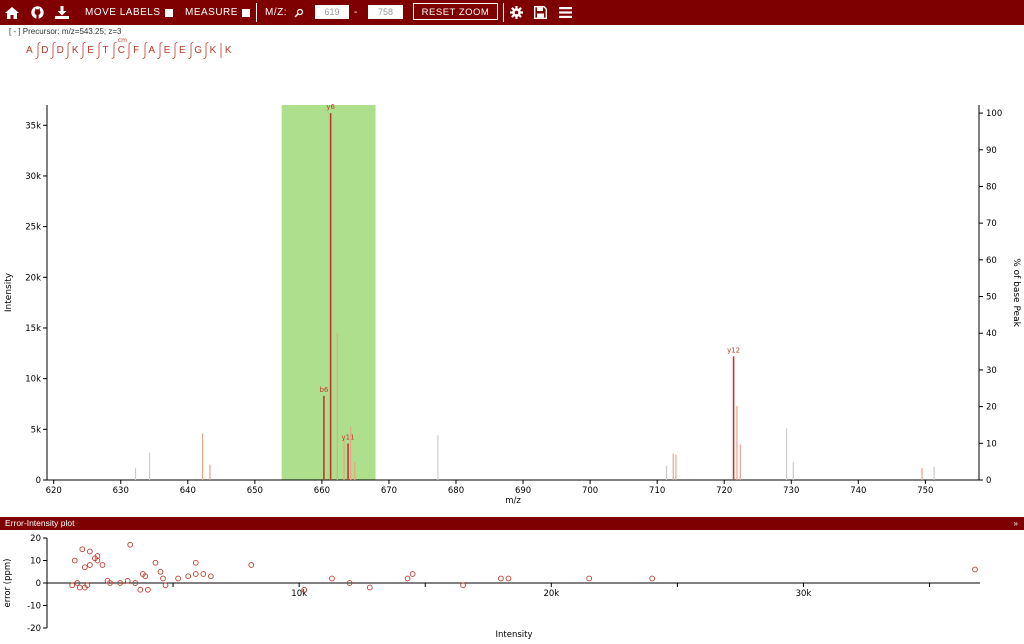  What do you see at coordinates (217, 12) in the screenshot?
I see `measure-toggle: MEASURE` at bounding box center [217, 12].